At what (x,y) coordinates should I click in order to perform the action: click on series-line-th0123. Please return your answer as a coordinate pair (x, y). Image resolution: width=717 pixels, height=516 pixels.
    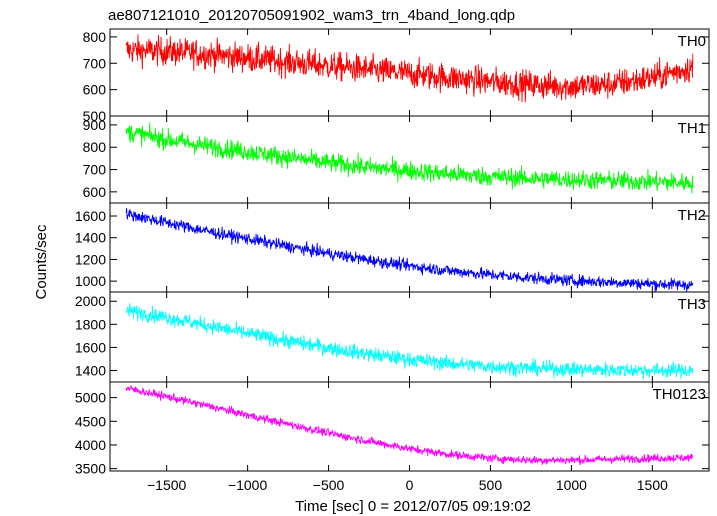
    Looking at the image, I should click on (409, 425).